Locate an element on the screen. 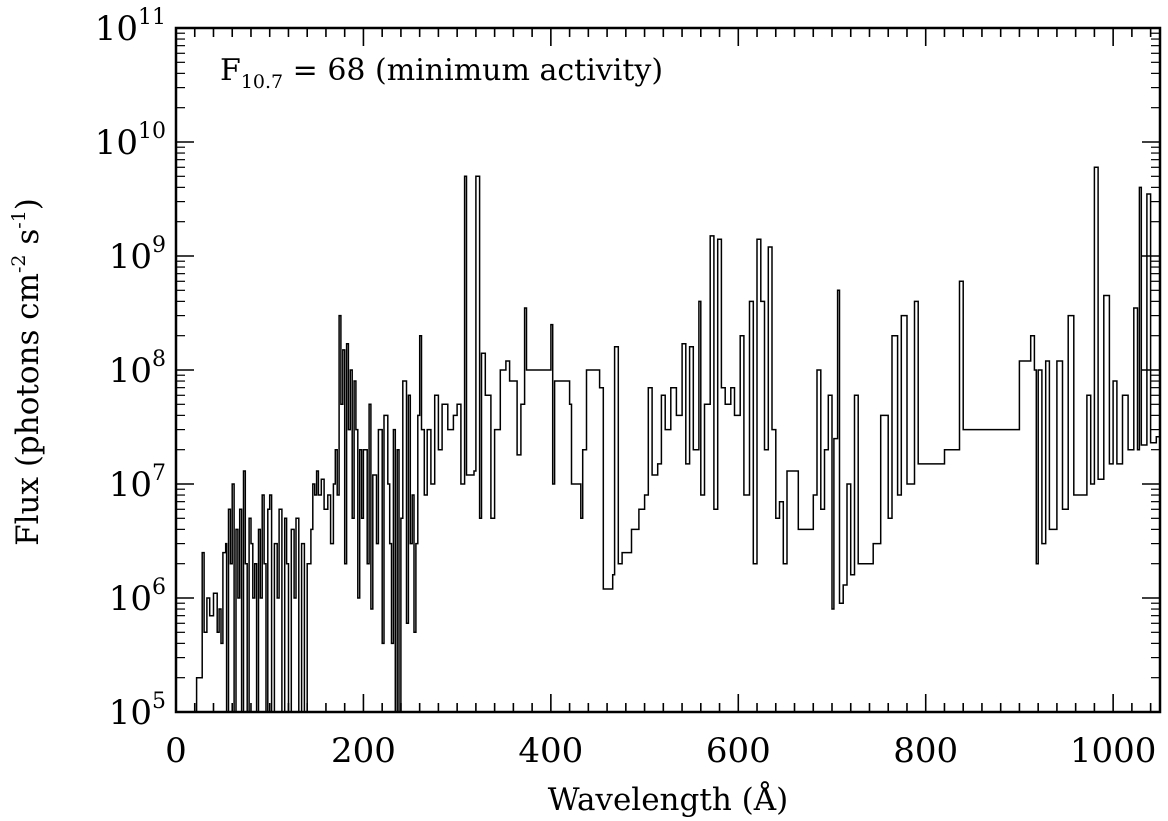  y-tick-label: 10⁷ is located at coordinates (137, 483).